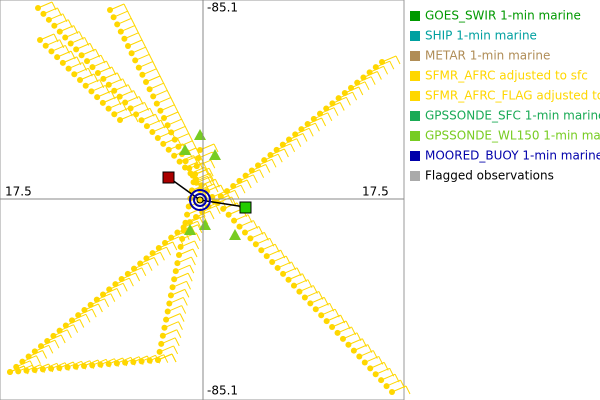  I want to click on sonde-mark, so click(185, 149).